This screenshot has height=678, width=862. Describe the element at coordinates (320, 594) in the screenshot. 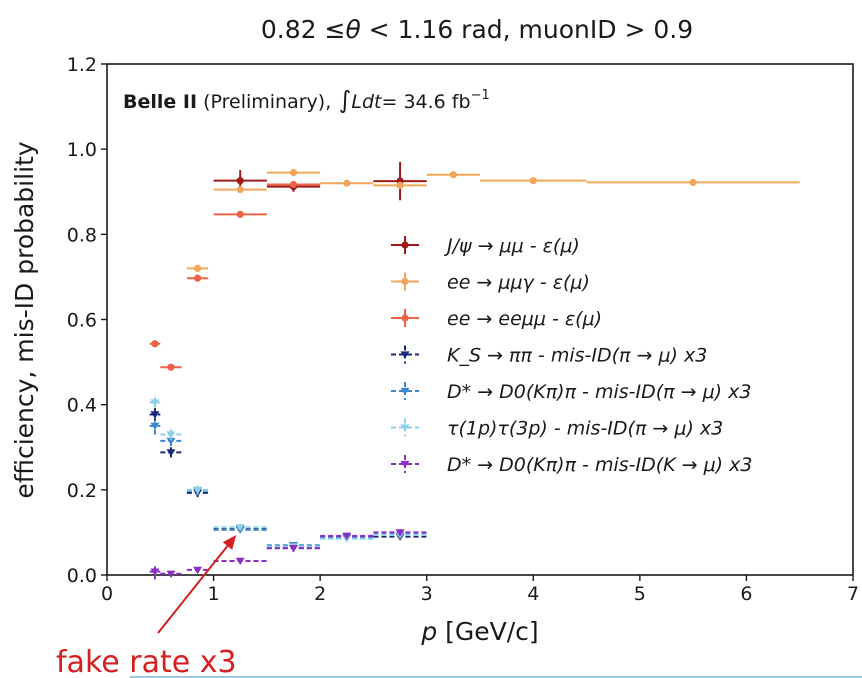

I see `x-tick-label: 2` at that location.